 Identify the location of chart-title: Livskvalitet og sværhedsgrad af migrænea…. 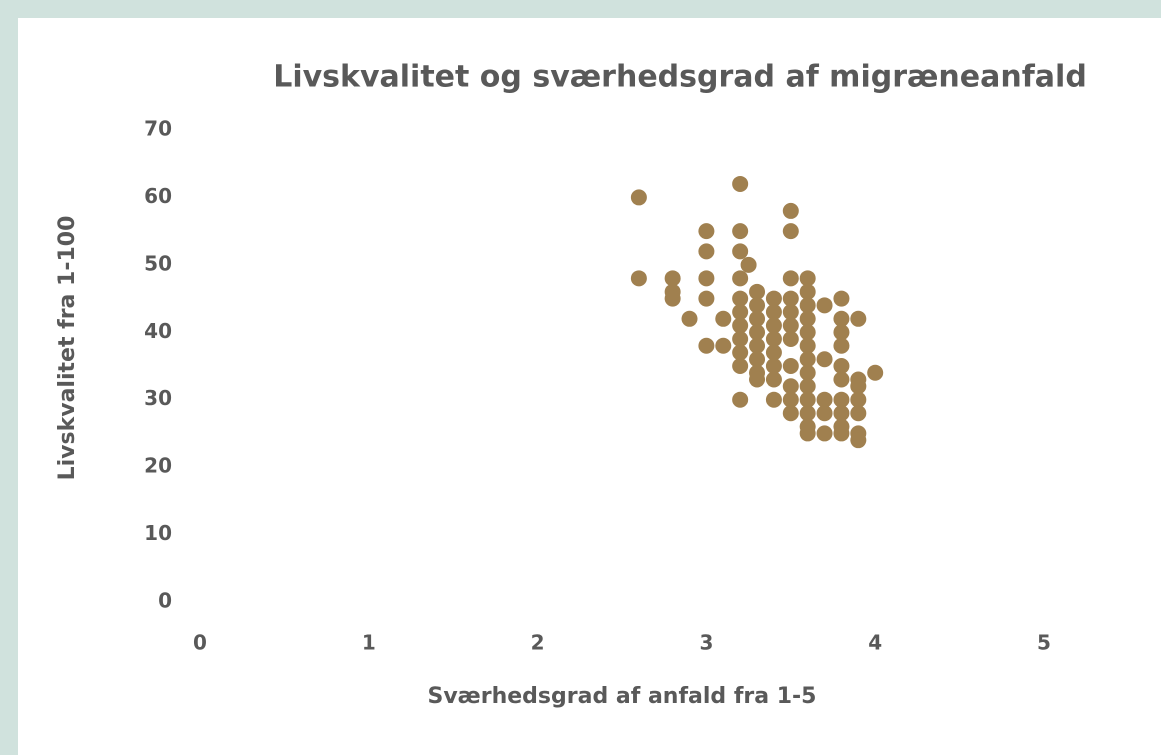
(680, 77).